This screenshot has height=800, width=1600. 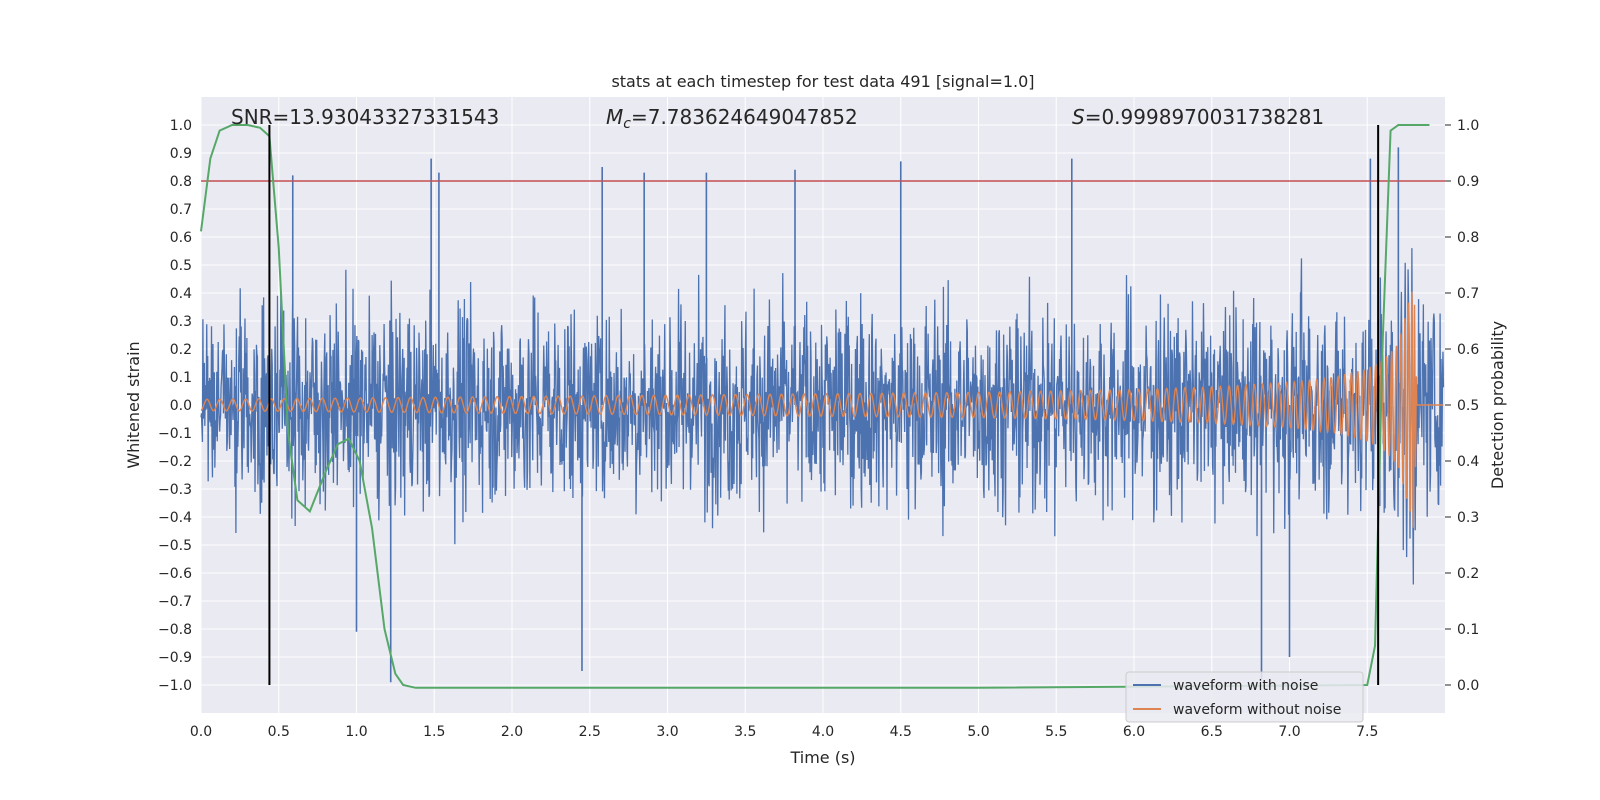 I want to click on y-tick-label: −0.5, so click(x=175, y=546).